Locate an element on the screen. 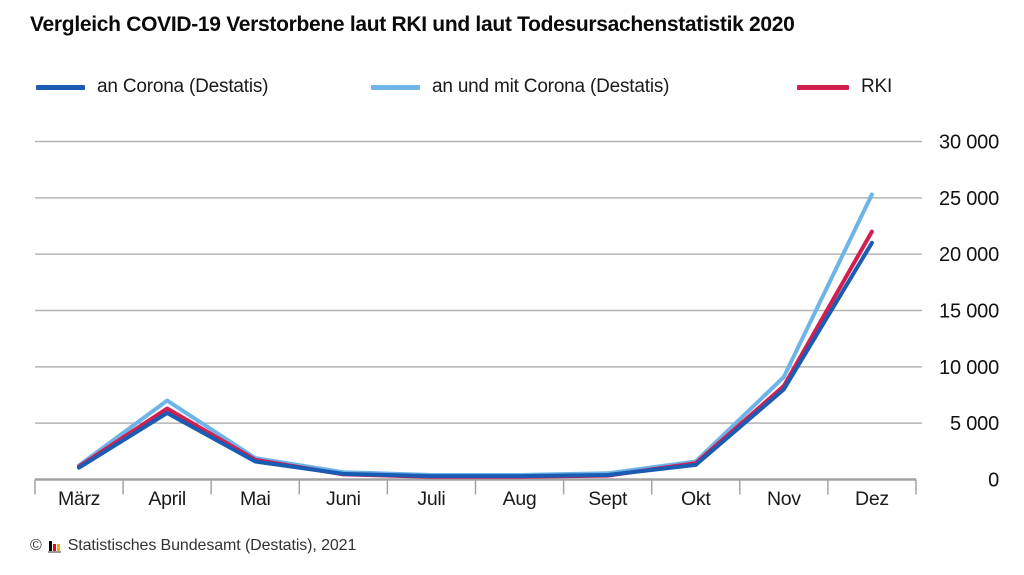 Image resolution: width=1024 pixels, height=575 pixels. y-axis-tick-label: 0 is located at coordinates (993, 481).